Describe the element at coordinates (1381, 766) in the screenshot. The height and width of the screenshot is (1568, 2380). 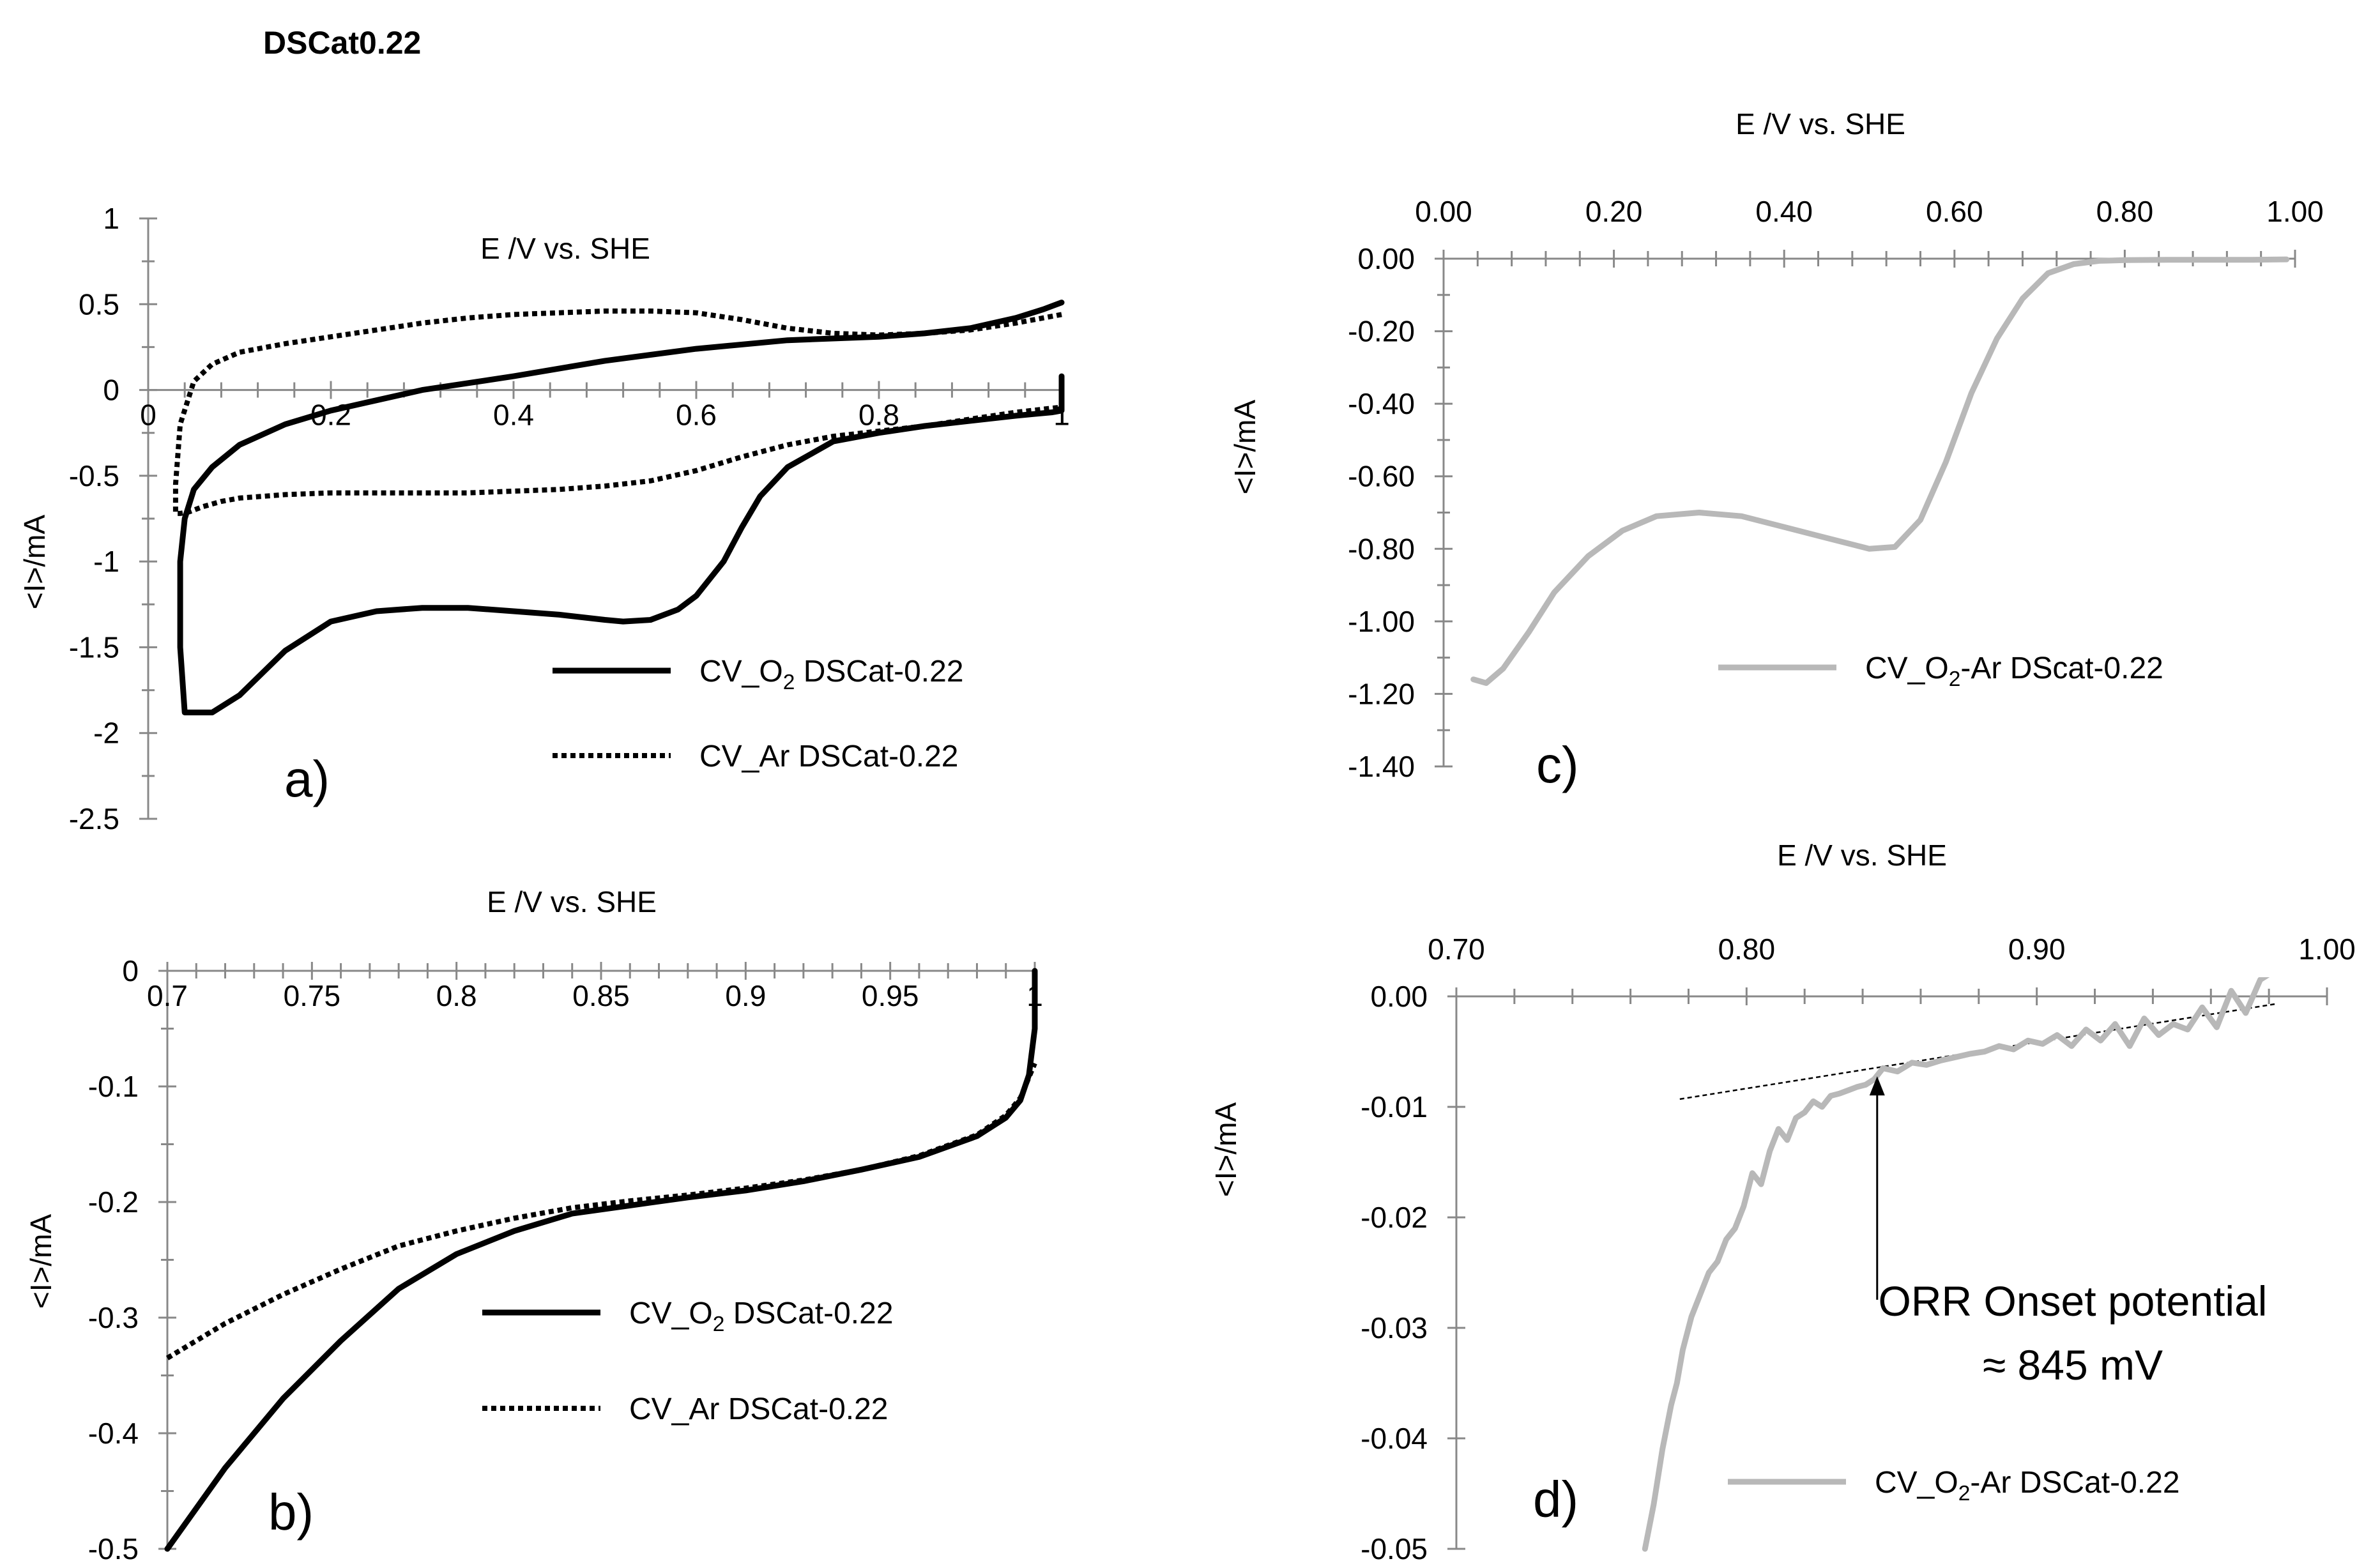
I see `y-tick-label: -1.40` at that location.